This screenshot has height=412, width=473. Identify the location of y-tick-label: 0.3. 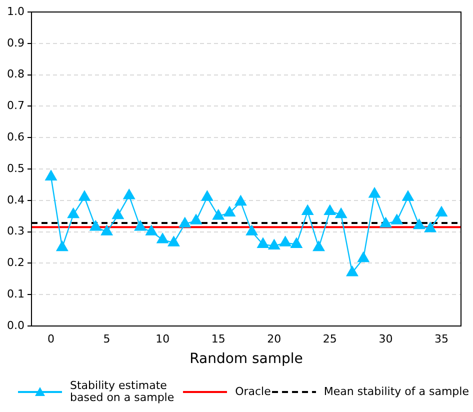
(15, 231).